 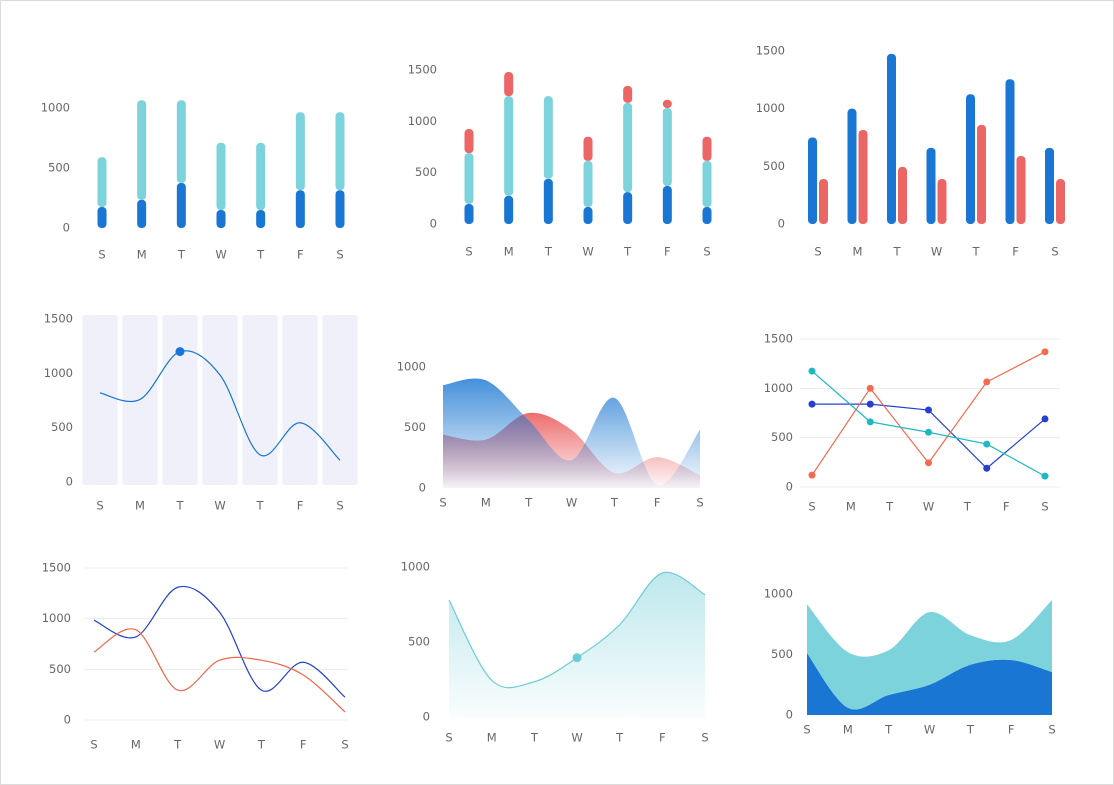 I want to click on chart-panel: 0 500 1000 S M T W T F S, so click(x=910, y=662).